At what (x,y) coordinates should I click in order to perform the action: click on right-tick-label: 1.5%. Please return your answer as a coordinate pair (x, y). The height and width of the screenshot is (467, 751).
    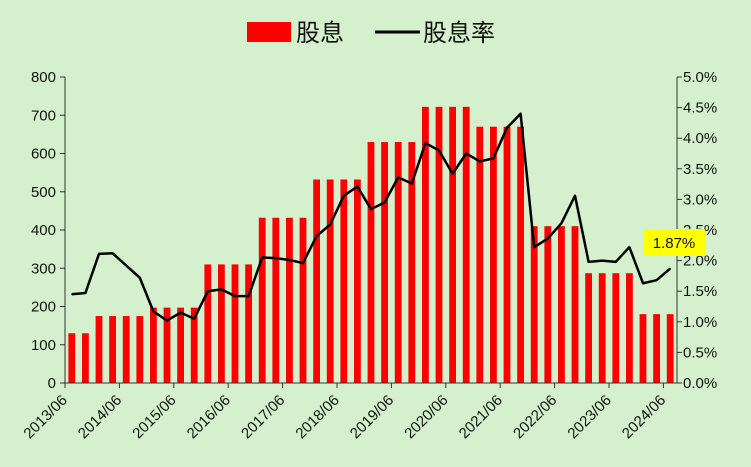
    Looking at the image, I should click on (700, 291).